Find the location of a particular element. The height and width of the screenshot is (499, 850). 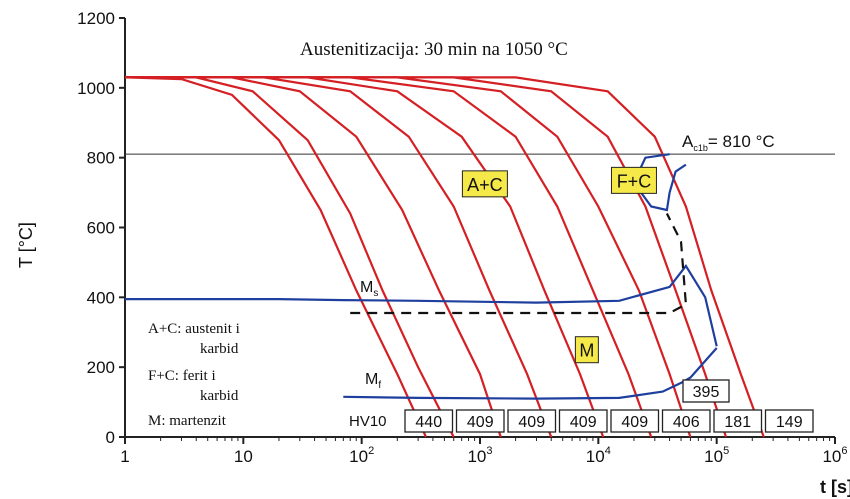

hv-value-4: 409 is located at coordinates (634, 422).